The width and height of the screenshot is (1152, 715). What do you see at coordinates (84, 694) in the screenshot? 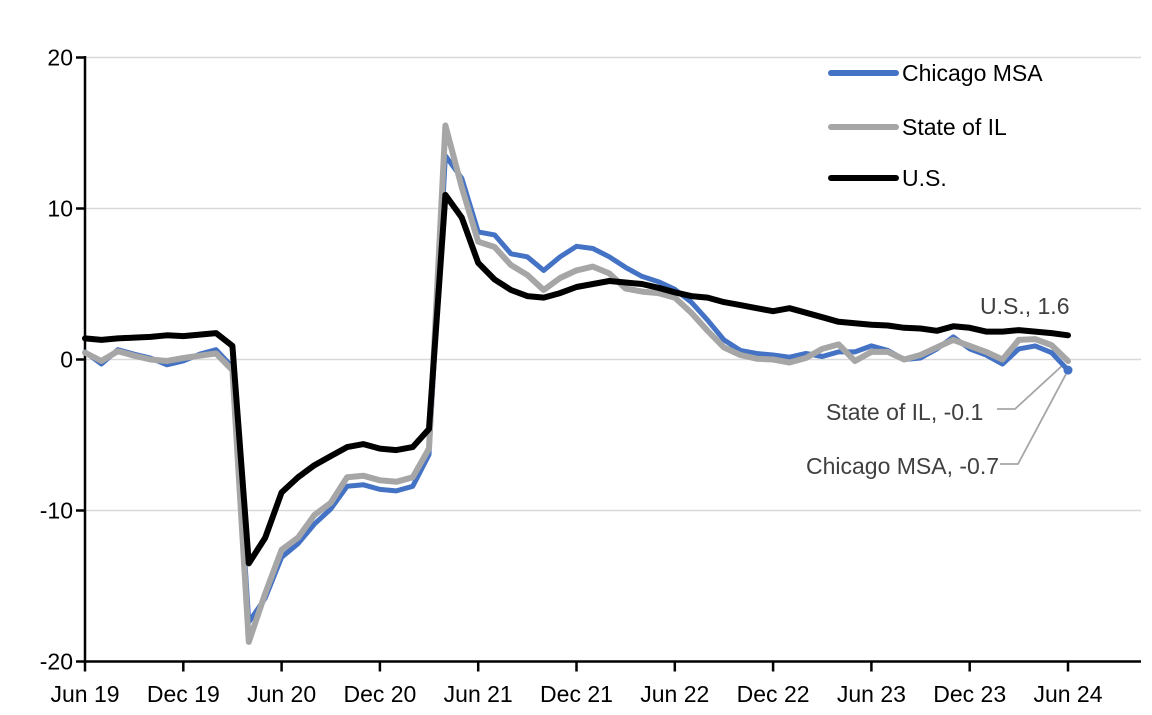
I see `x-tick-label: Jun 19` at bounding box center [84, 694].